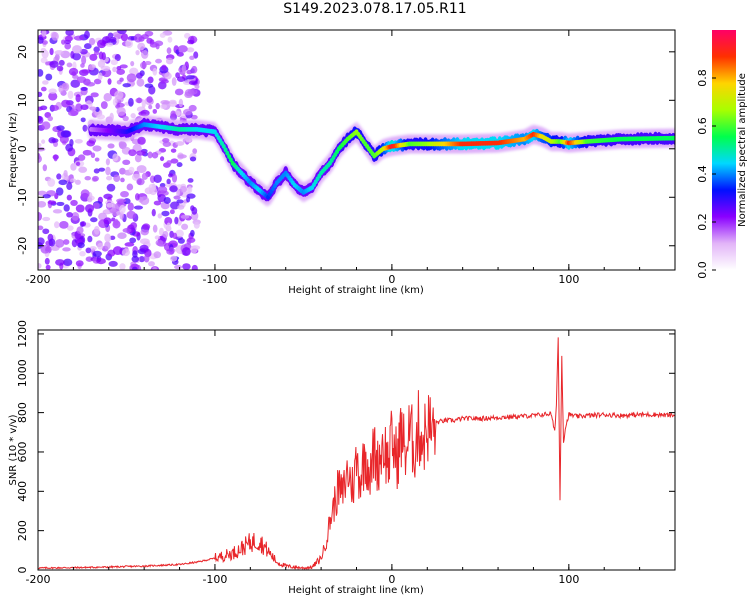  What do you see at coordinates (22, 570) in the screenshot?
I see `y-tick-label: 0` at bounding box center [22, 570].